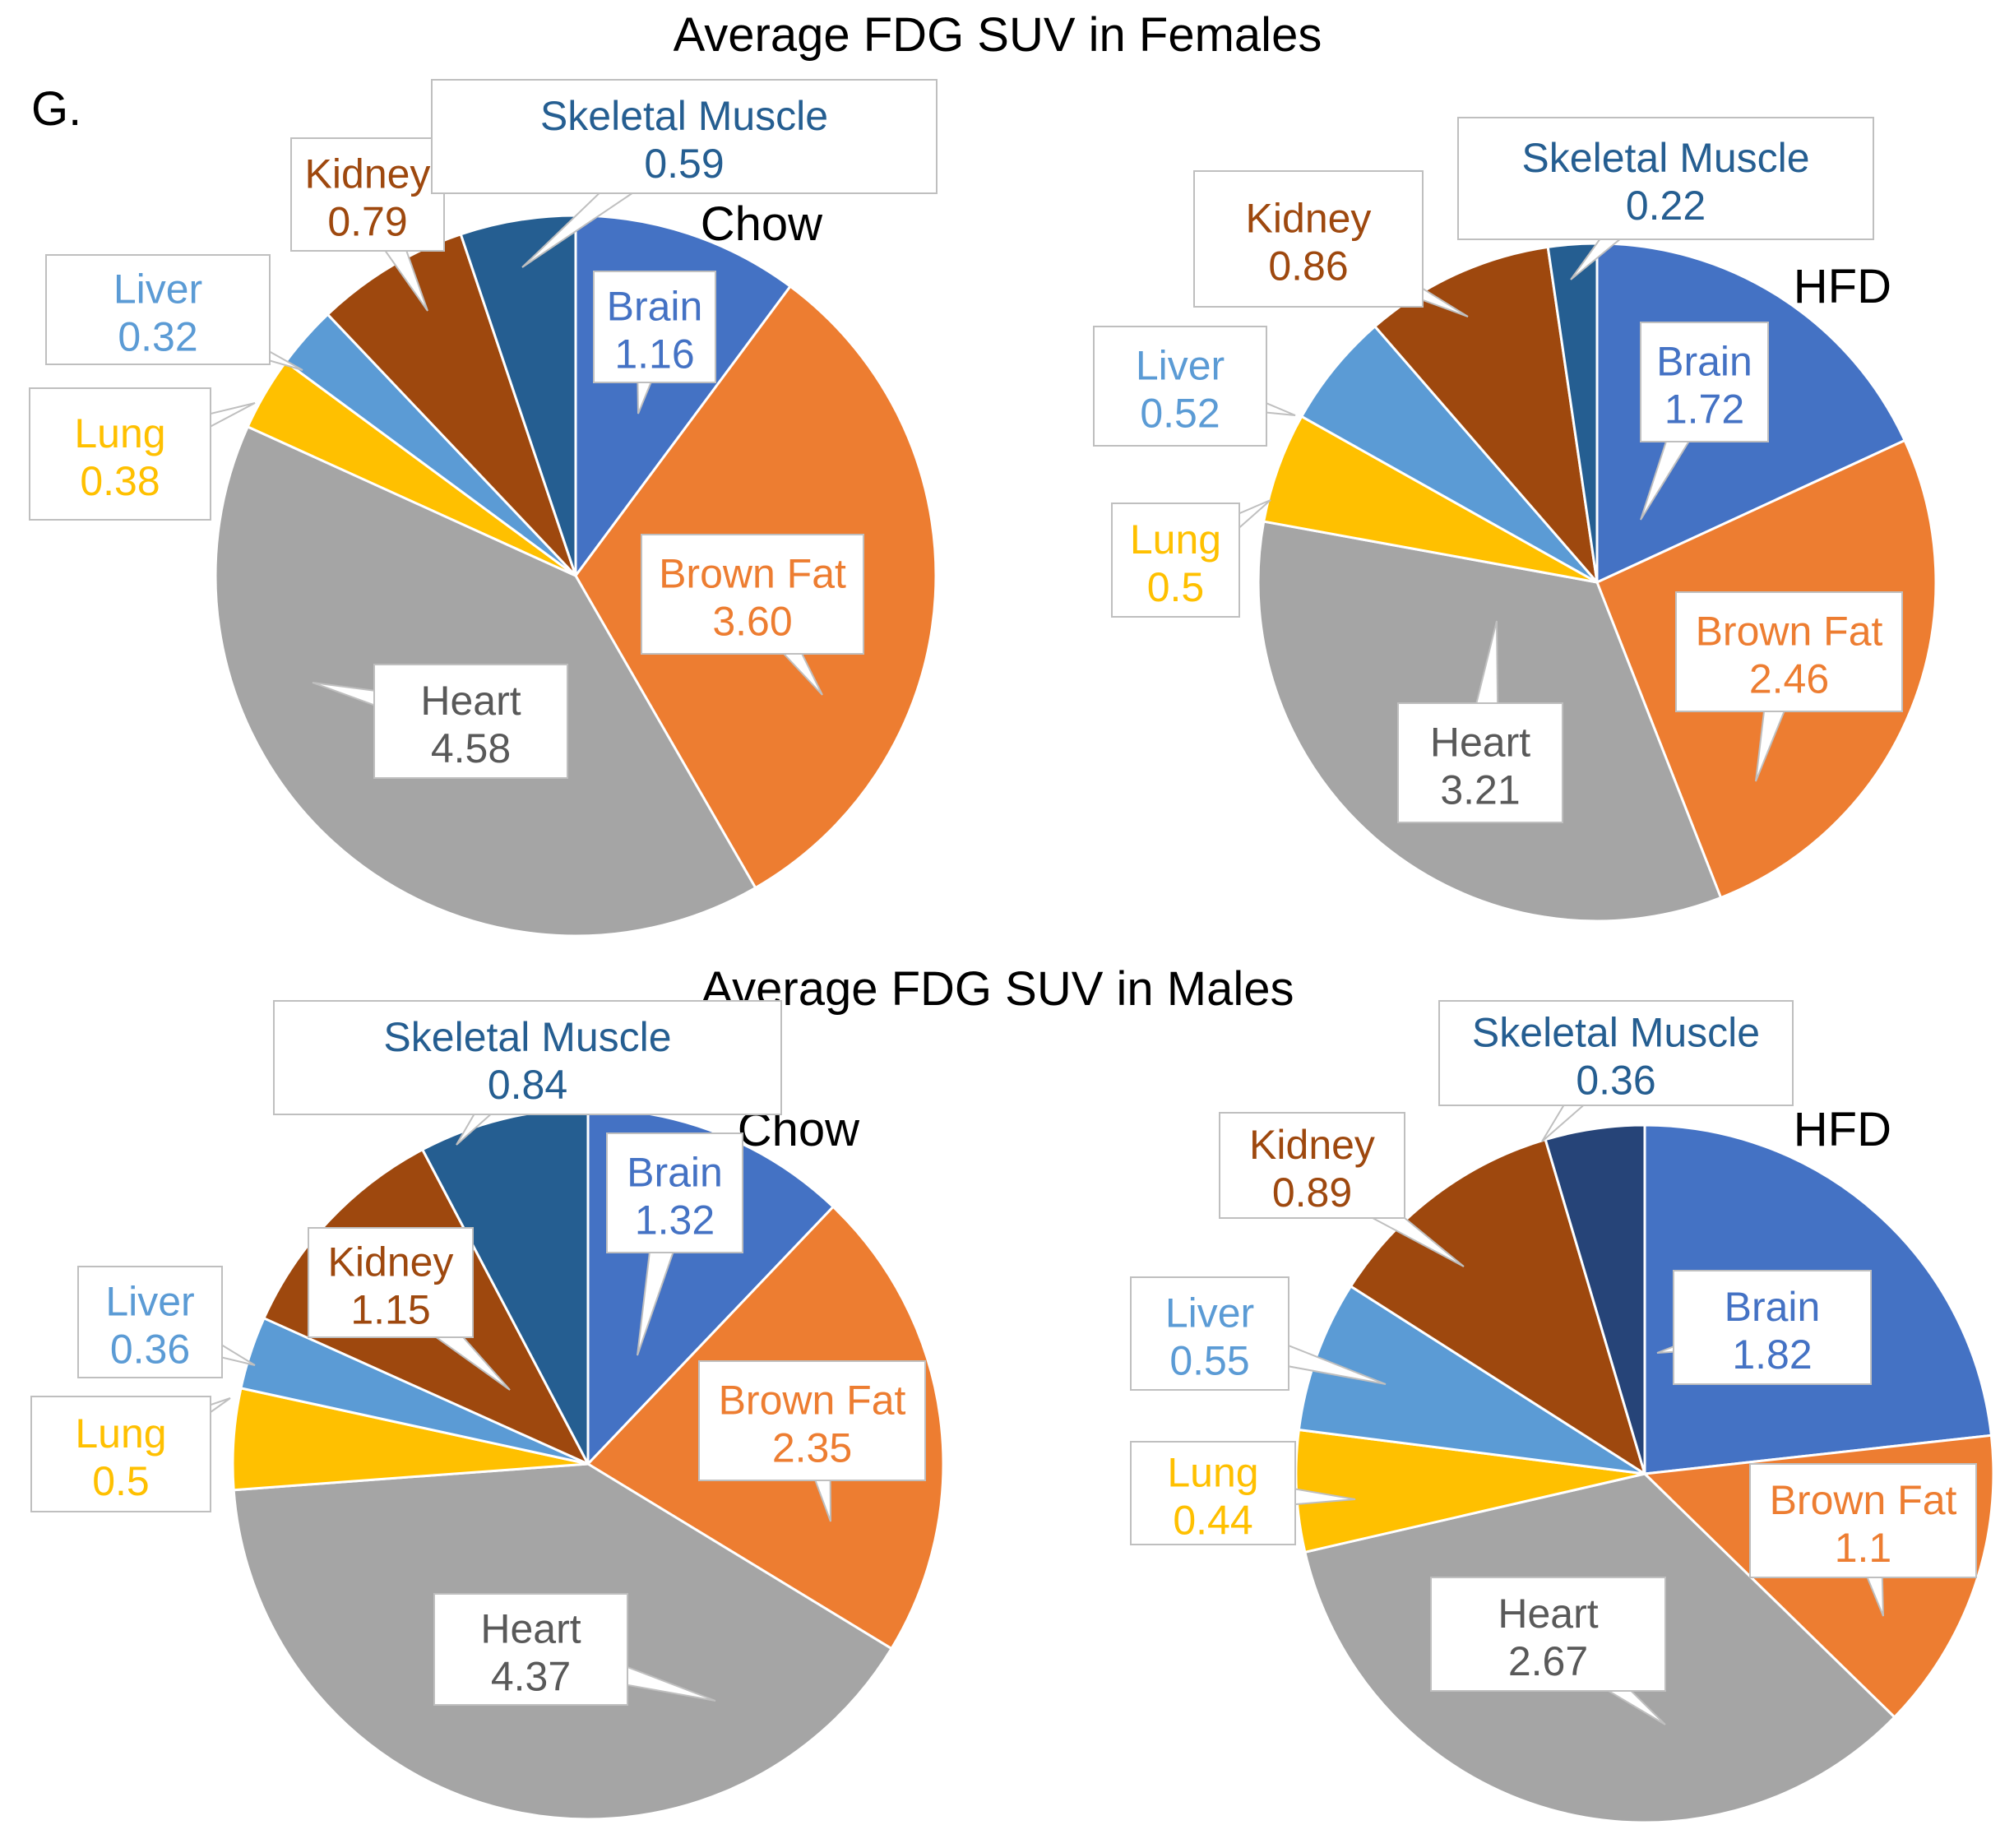 This screenshot has height=1848, width=2014. I want to click on label-value: 1.82, so click(1772, 1355).